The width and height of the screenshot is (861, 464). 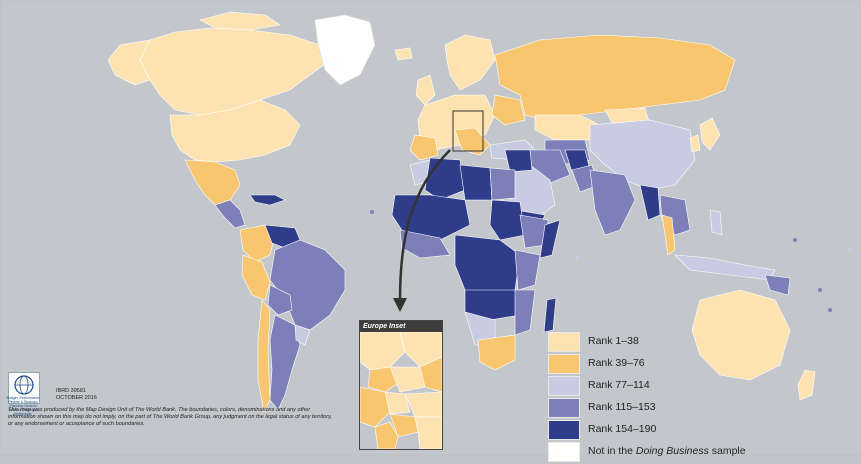 I want to click on region-south-africa, so click(x=496, y=352).